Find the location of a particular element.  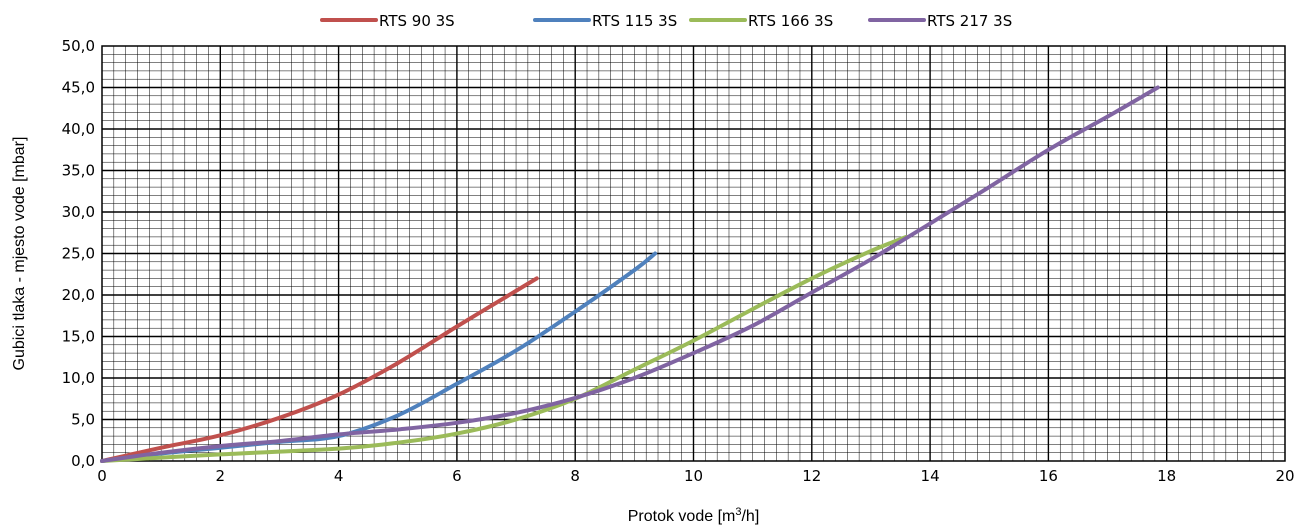

x-tick-label: 14 is located at coordinates (930, 476).